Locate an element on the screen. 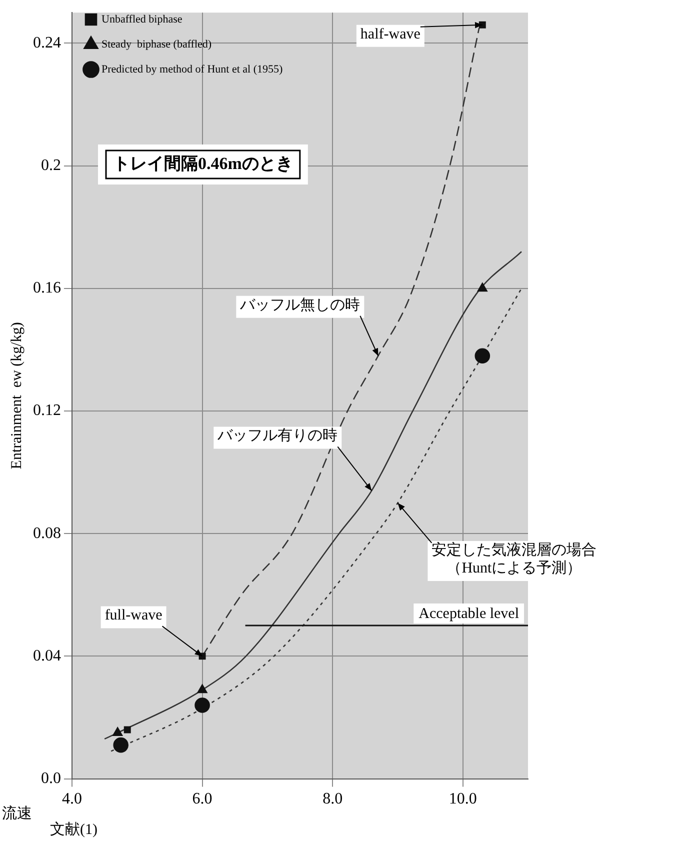 This screenshot has height=852, width=690. y-tick-label: 0.04 is located at coordinates (47, 655).